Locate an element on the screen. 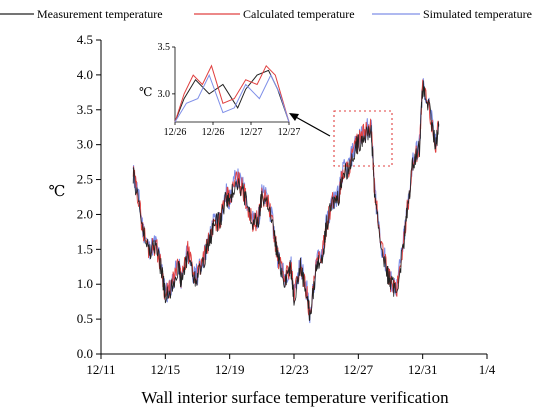 The height and width of the screenshot is (414, 550). zoom-arrowhead is located at coordinates (294, 117).